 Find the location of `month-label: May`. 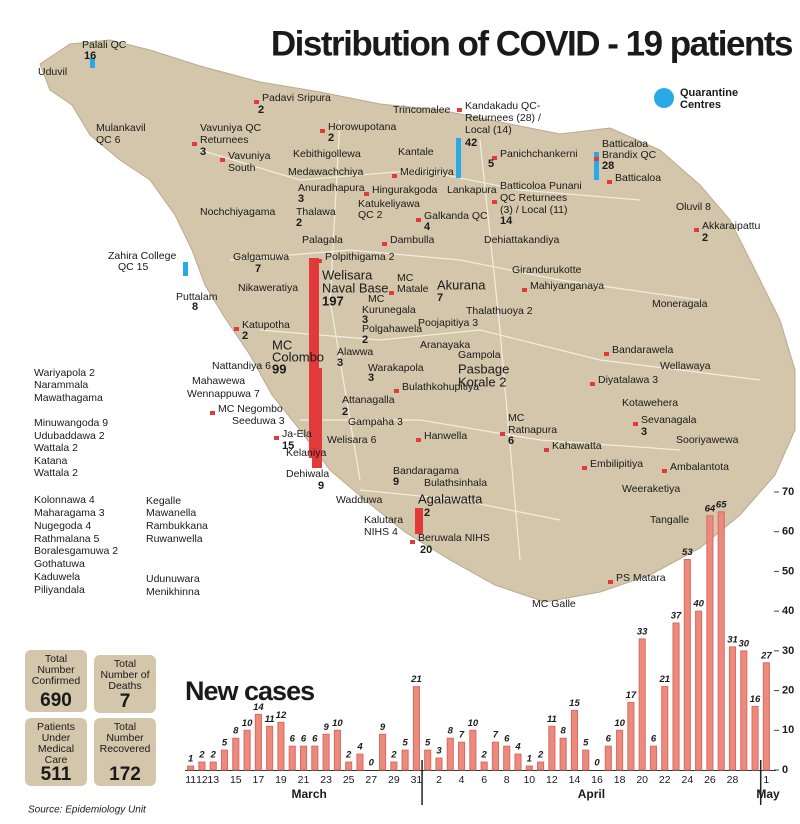

month-label: May is located at coordinates (768, 794).